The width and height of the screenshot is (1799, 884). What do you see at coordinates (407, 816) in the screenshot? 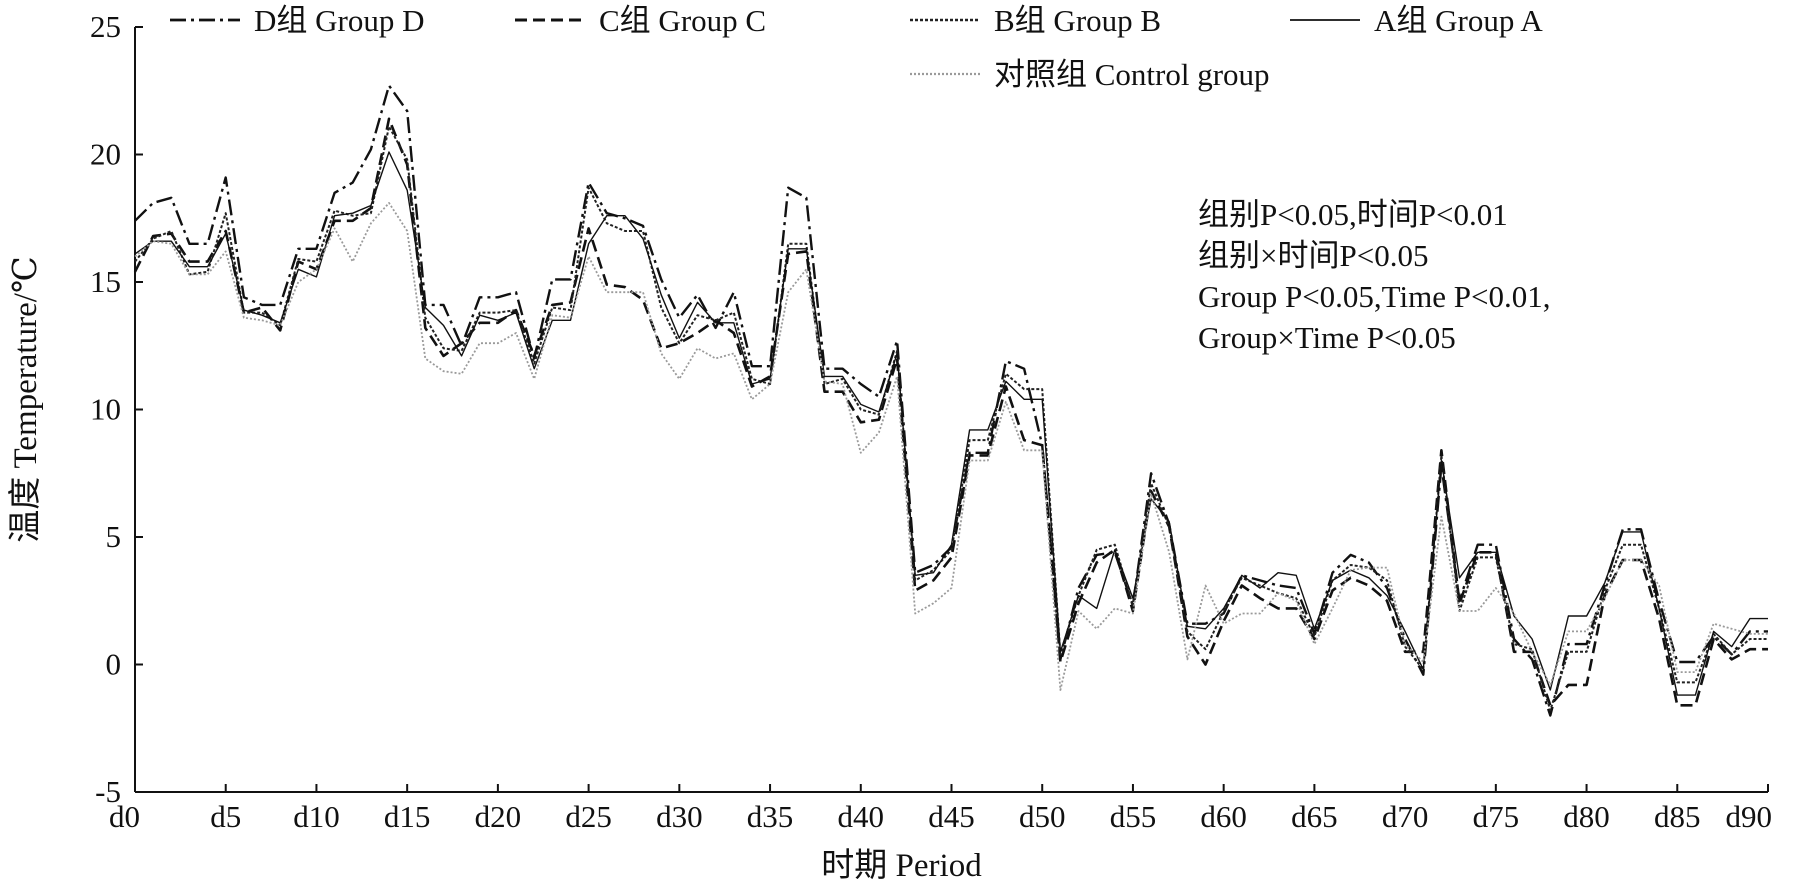
I see `x-tick-label: d15` at bounding box center [407, 816].